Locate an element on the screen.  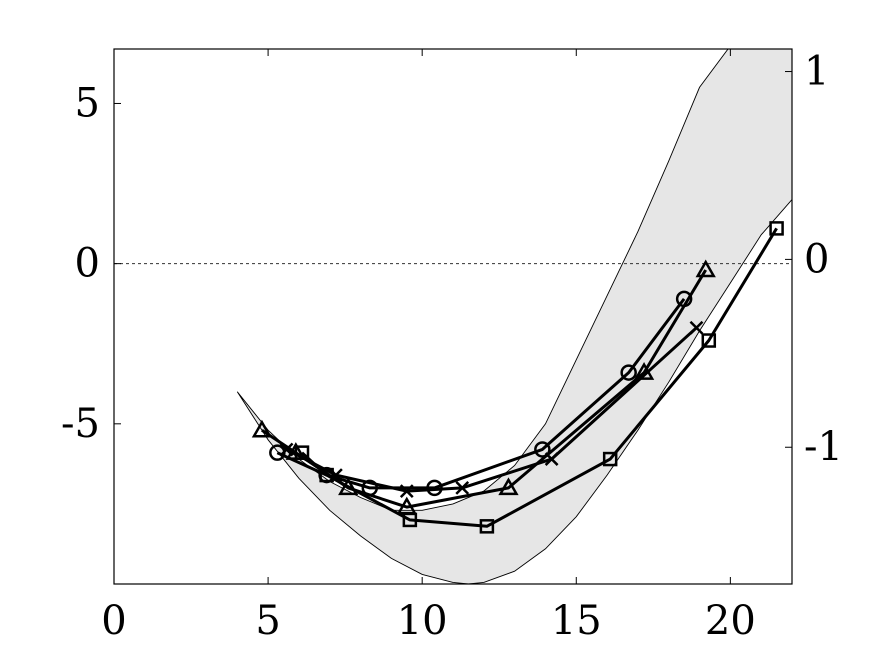
x-tick-label: 5 is located at coordinates (267, 621).